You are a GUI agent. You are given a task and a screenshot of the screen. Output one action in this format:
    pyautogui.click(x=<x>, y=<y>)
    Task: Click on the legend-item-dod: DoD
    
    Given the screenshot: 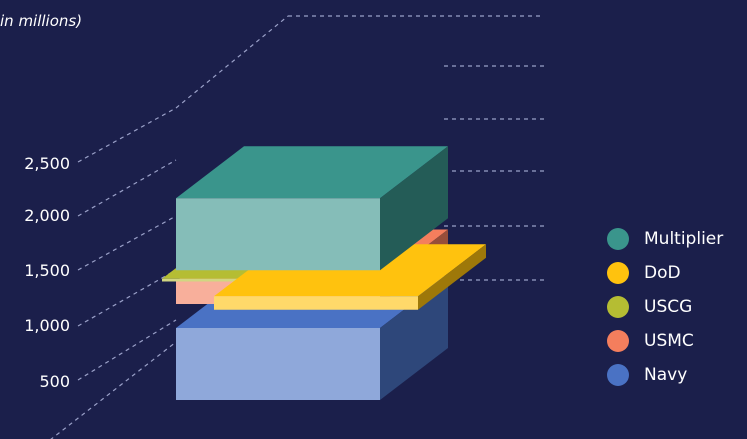 What is the action you would take?
    pyautogui.click(x=665, y=273)
    